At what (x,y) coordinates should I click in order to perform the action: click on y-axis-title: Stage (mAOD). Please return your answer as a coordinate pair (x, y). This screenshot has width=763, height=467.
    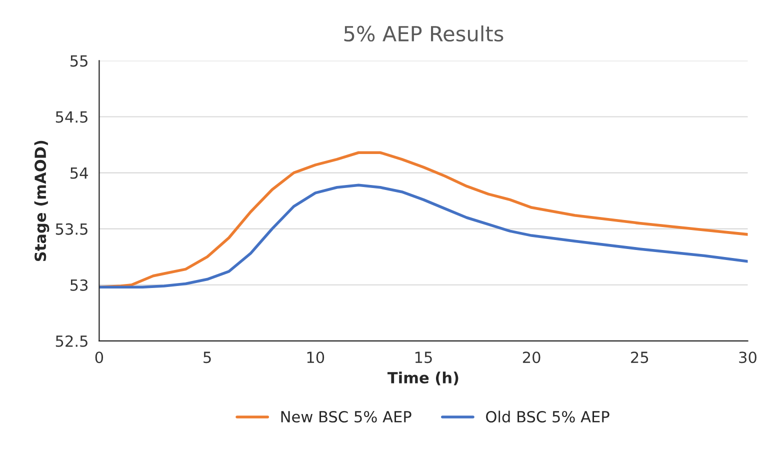
    Looking at the image, I should click on (42, 201).